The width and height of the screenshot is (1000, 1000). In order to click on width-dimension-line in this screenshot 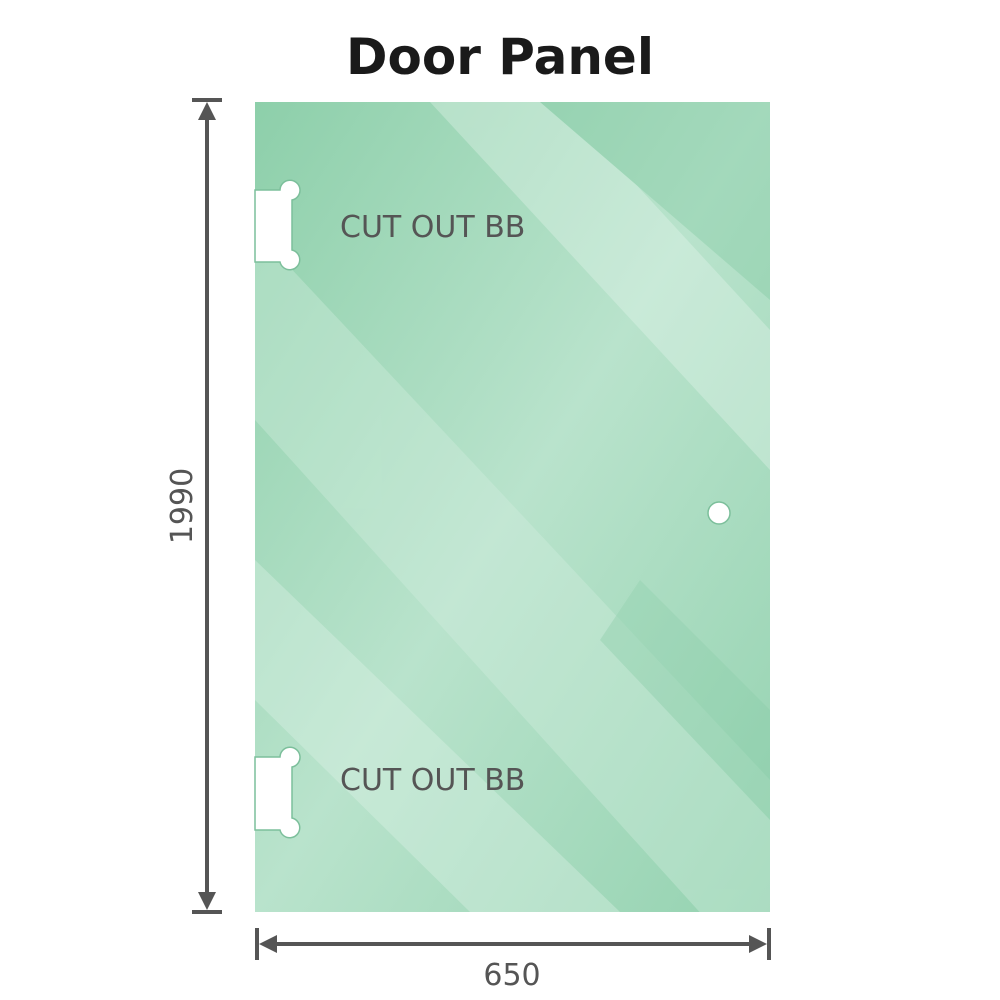, I will do `click(513, 944)`.